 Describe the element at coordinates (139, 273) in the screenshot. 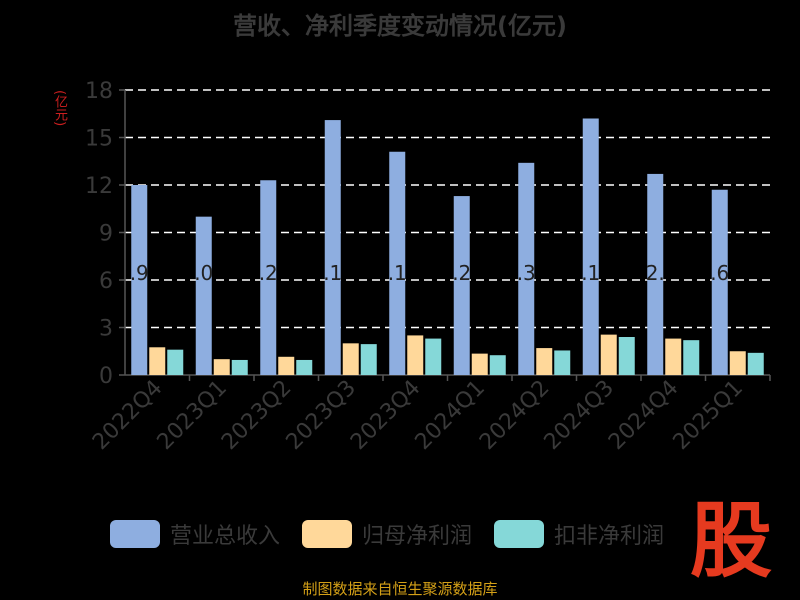

I see `bar-value-label: .9` at that location.